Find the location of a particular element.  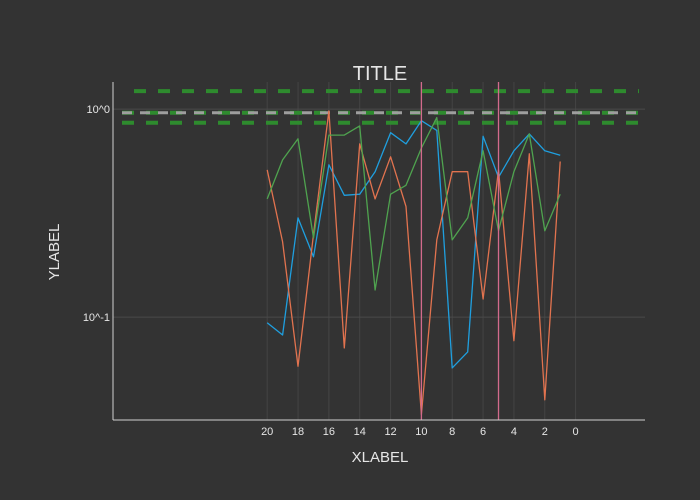

x-tick-label: 4 is located at coordinates (514, 432).